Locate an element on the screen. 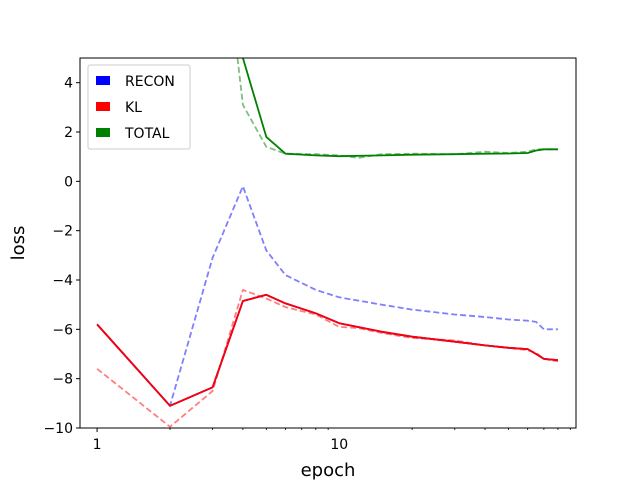 The width and height of the screenshot is (640, 480). y-tick-label: −10 is located at coordinates (58, 429).